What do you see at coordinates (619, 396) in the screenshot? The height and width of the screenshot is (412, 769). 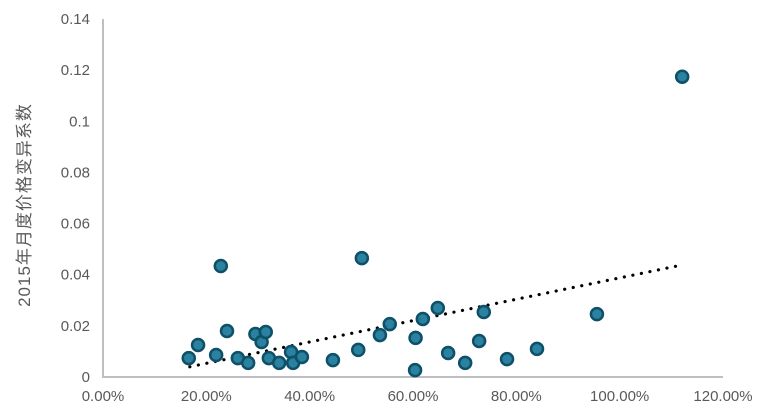 I see `x-tick-label: 100.00%` at bounding box center [619, 396].